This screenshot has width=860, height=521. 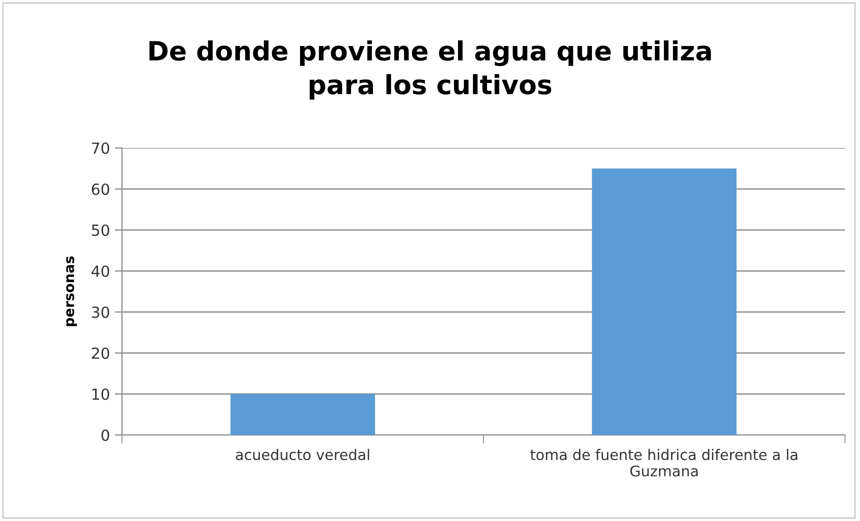 I want to click on y-tick-label: 0, so click(x=105, y=435).